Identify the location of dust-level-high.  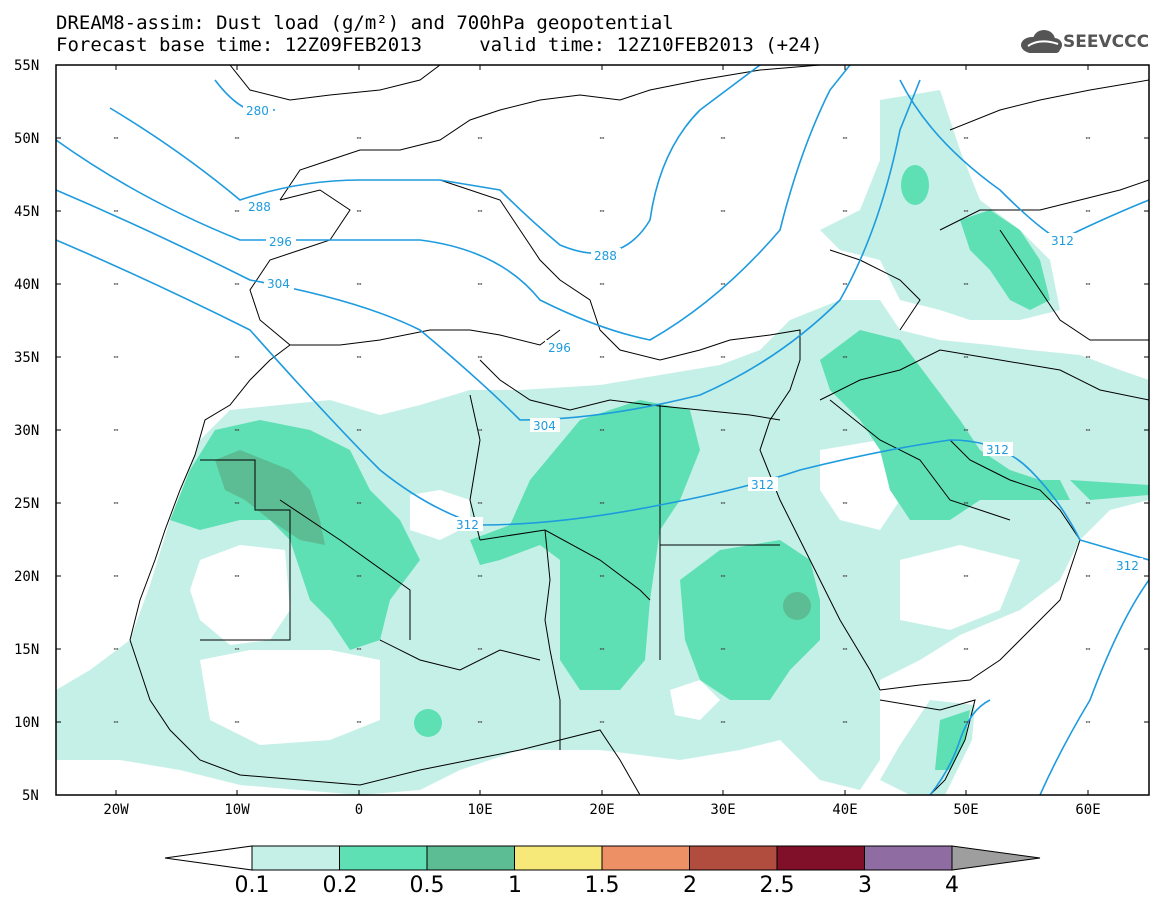
(513, 535).